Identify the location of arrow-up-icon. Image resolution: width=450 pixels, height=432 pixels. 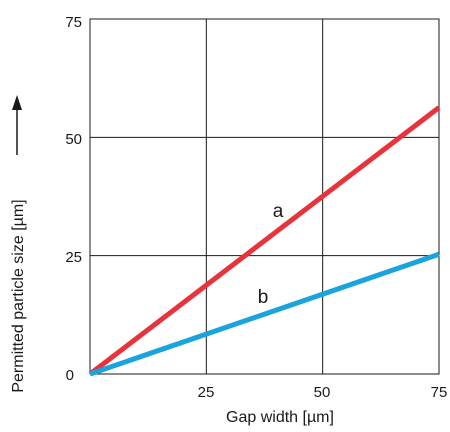
(17, 125).